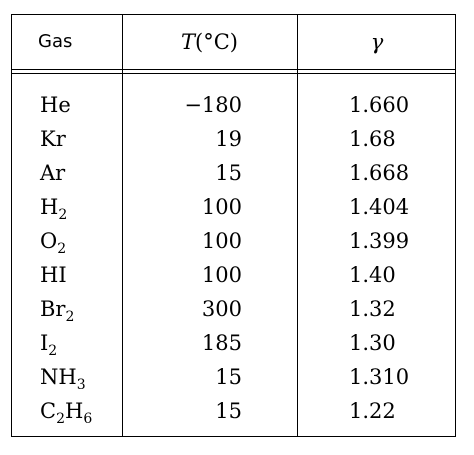  I want to click on gas-cell: O2, so click(53, 243).